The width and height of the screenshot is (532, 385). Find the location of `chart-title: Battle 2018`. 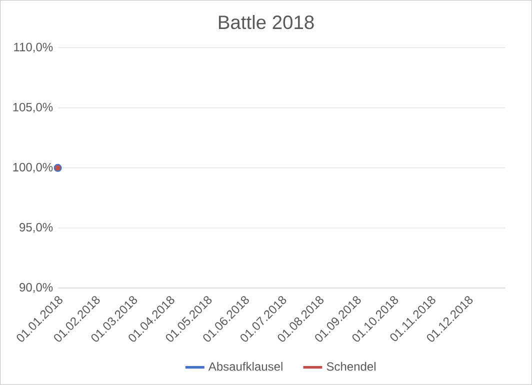

chart-title: Battle 2018 is located at coordinates (266, 22).